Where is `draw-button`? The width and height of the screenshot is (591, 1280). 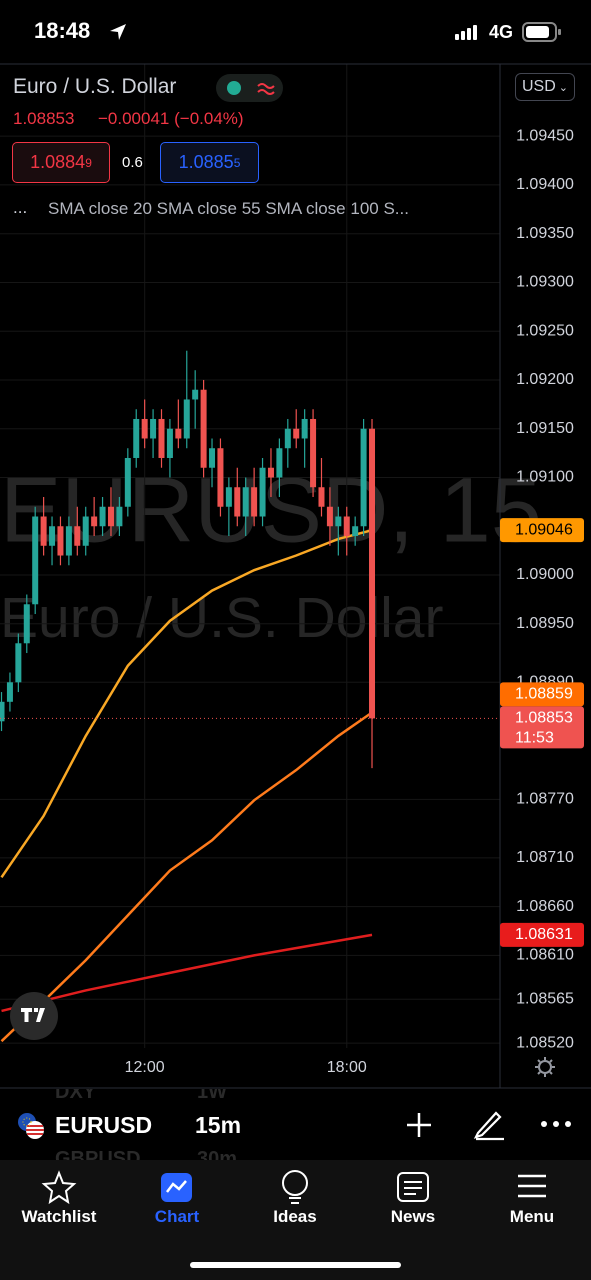 draw-button is located at coordinates (489, 1124).